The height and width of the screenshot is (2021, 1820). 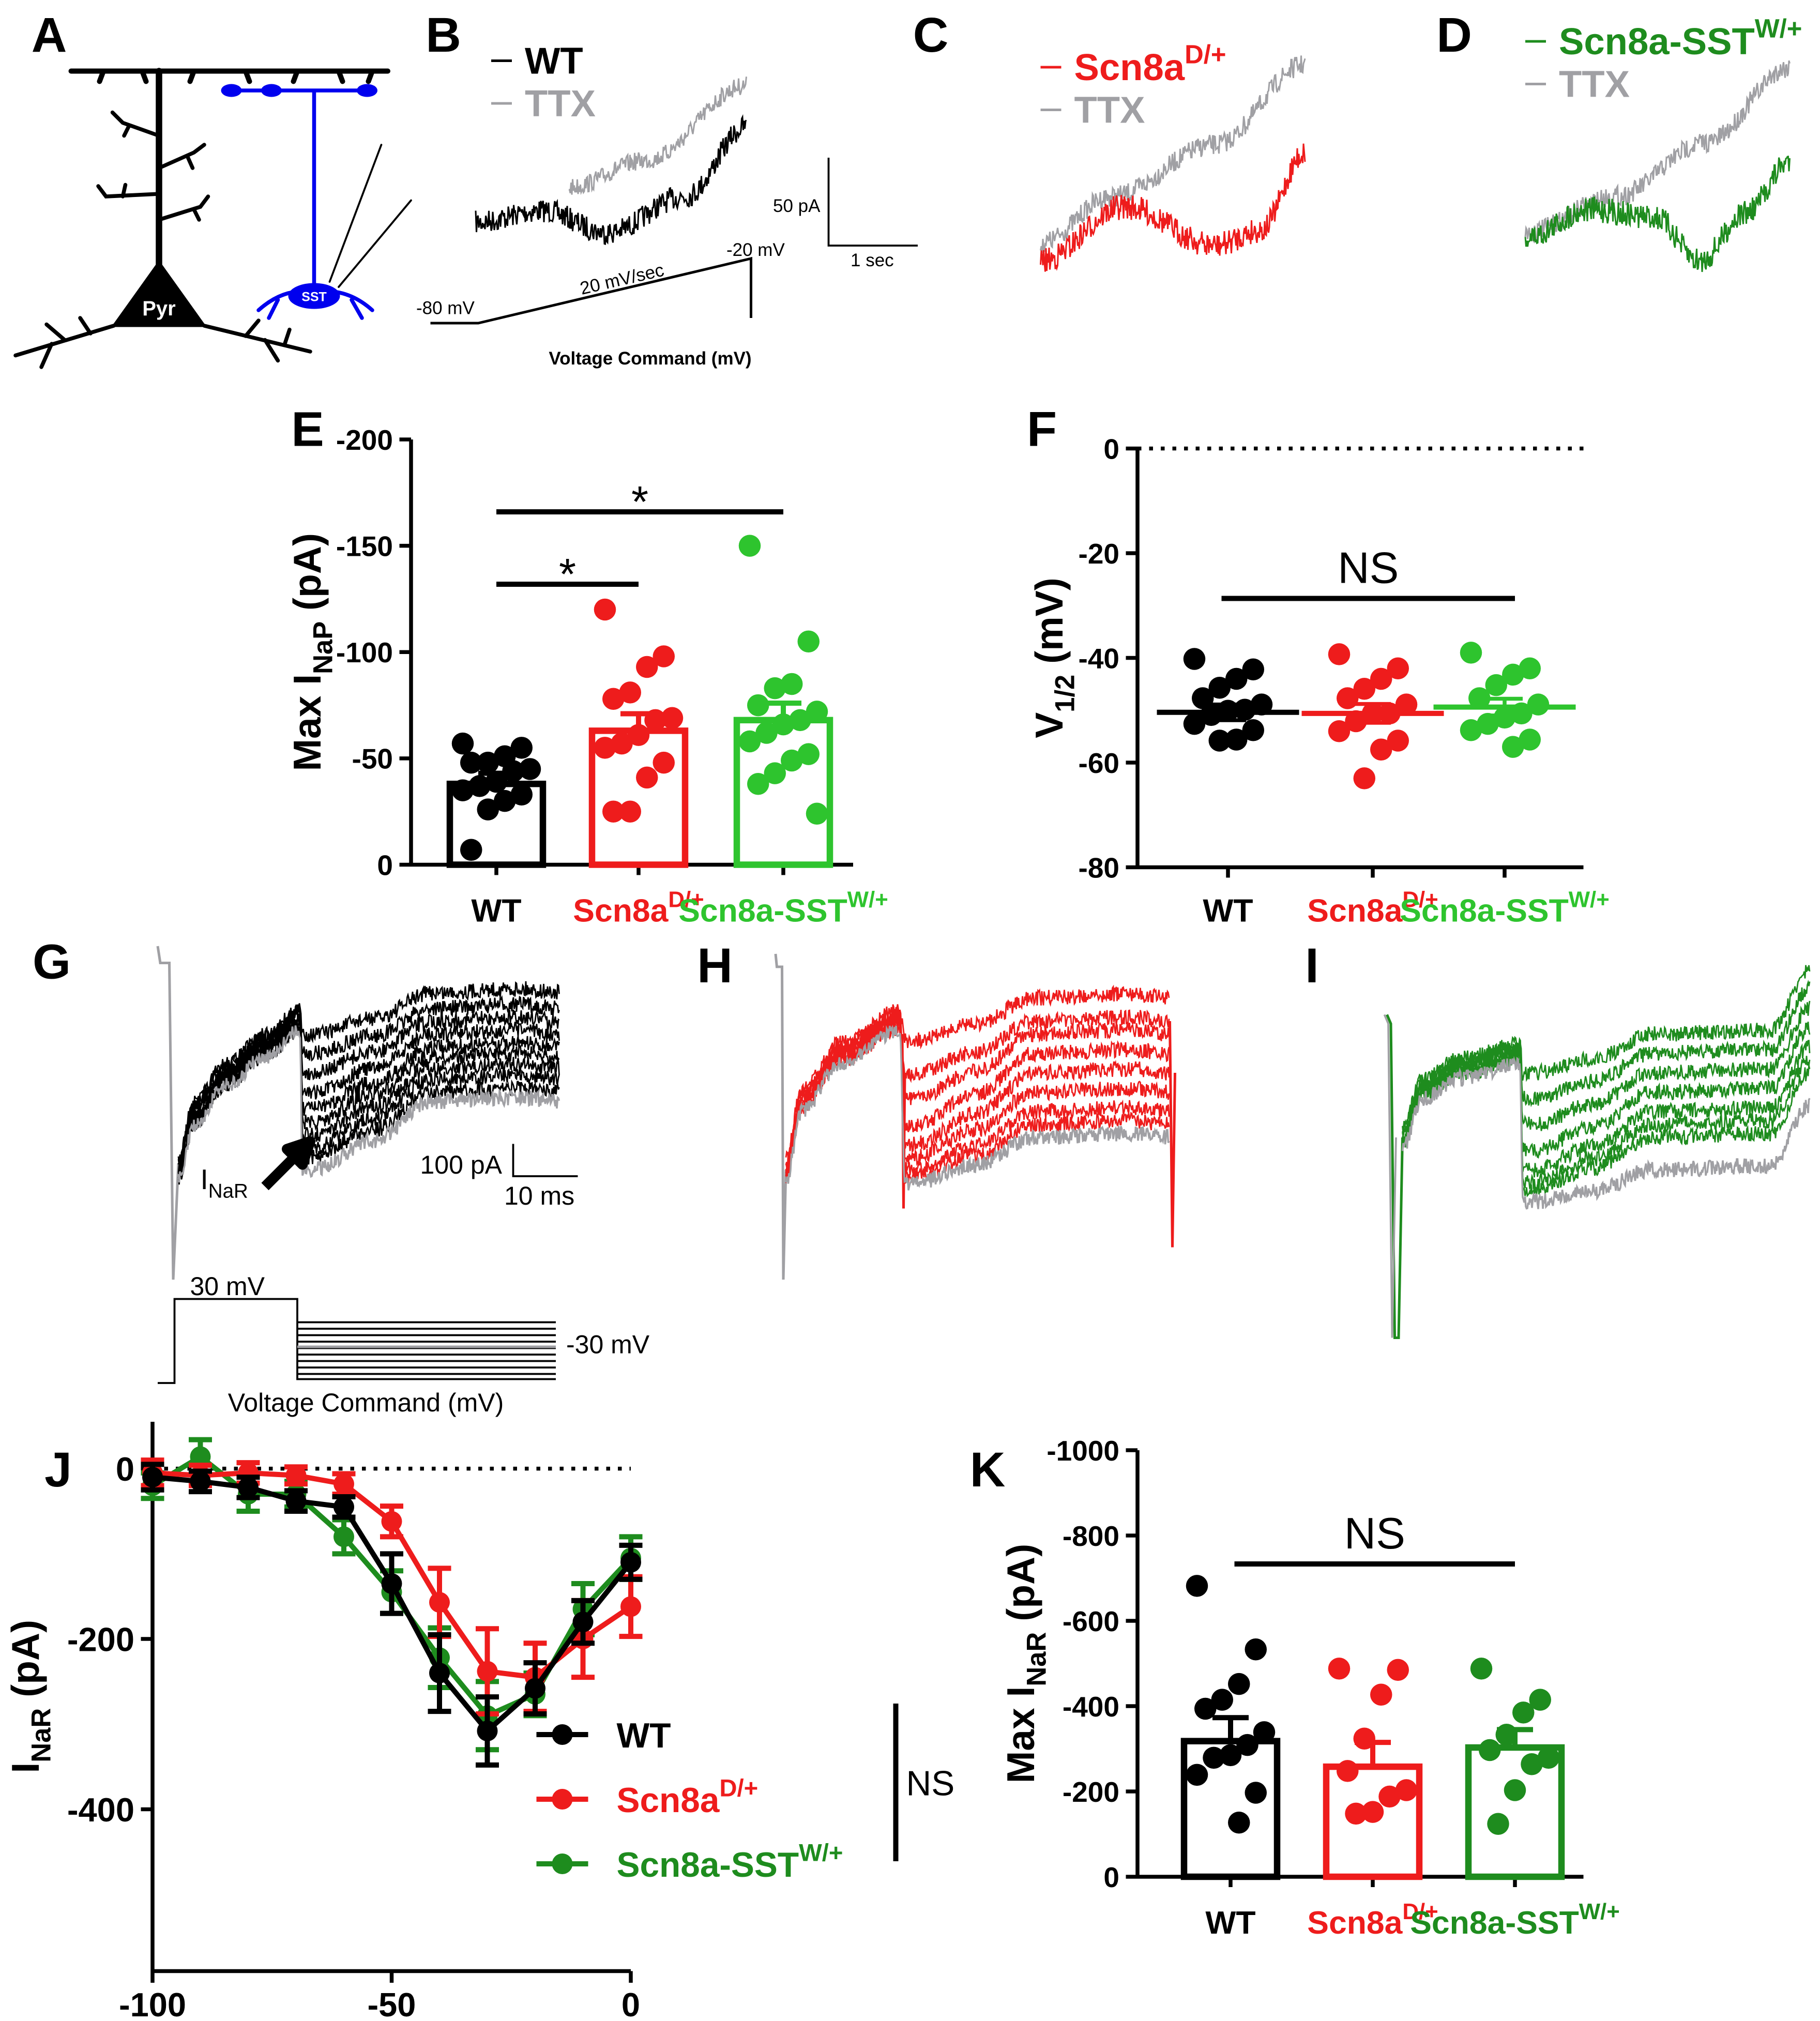 I want to click on sst-label: SST, so click(x=314, y=297).